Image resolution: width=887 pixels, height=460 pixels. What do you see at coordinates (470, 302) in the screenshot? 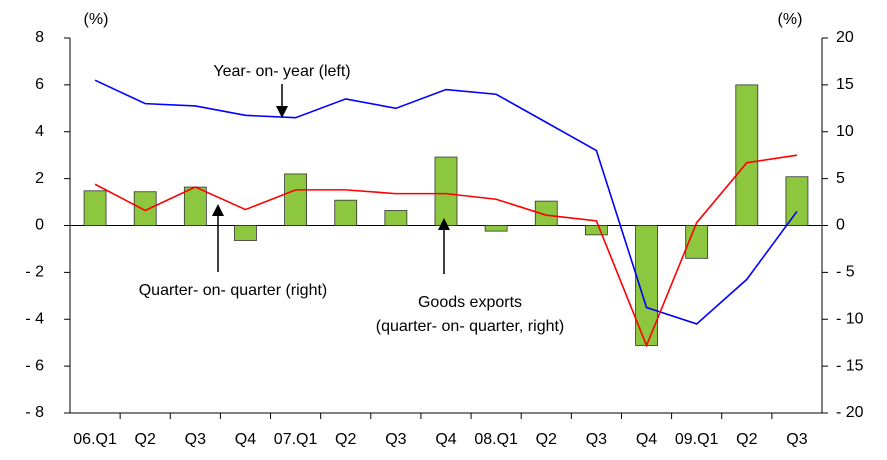
I see `annotation: Goods exports` at bounding box center [470, 302].